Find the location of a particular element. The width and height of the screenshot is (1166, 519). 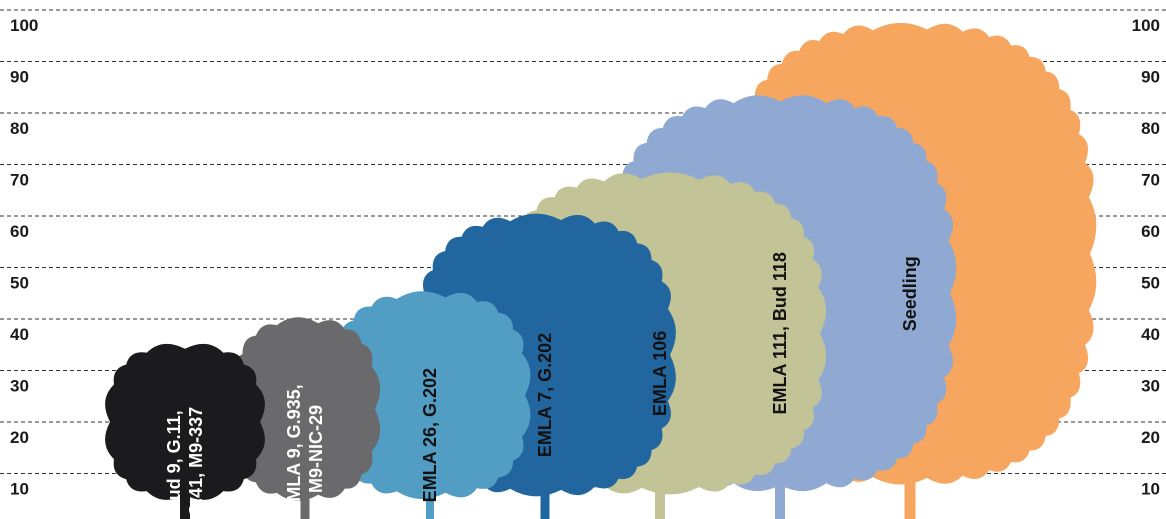

right-tick-label-70: 70 is located at coordinates (1150, 180).